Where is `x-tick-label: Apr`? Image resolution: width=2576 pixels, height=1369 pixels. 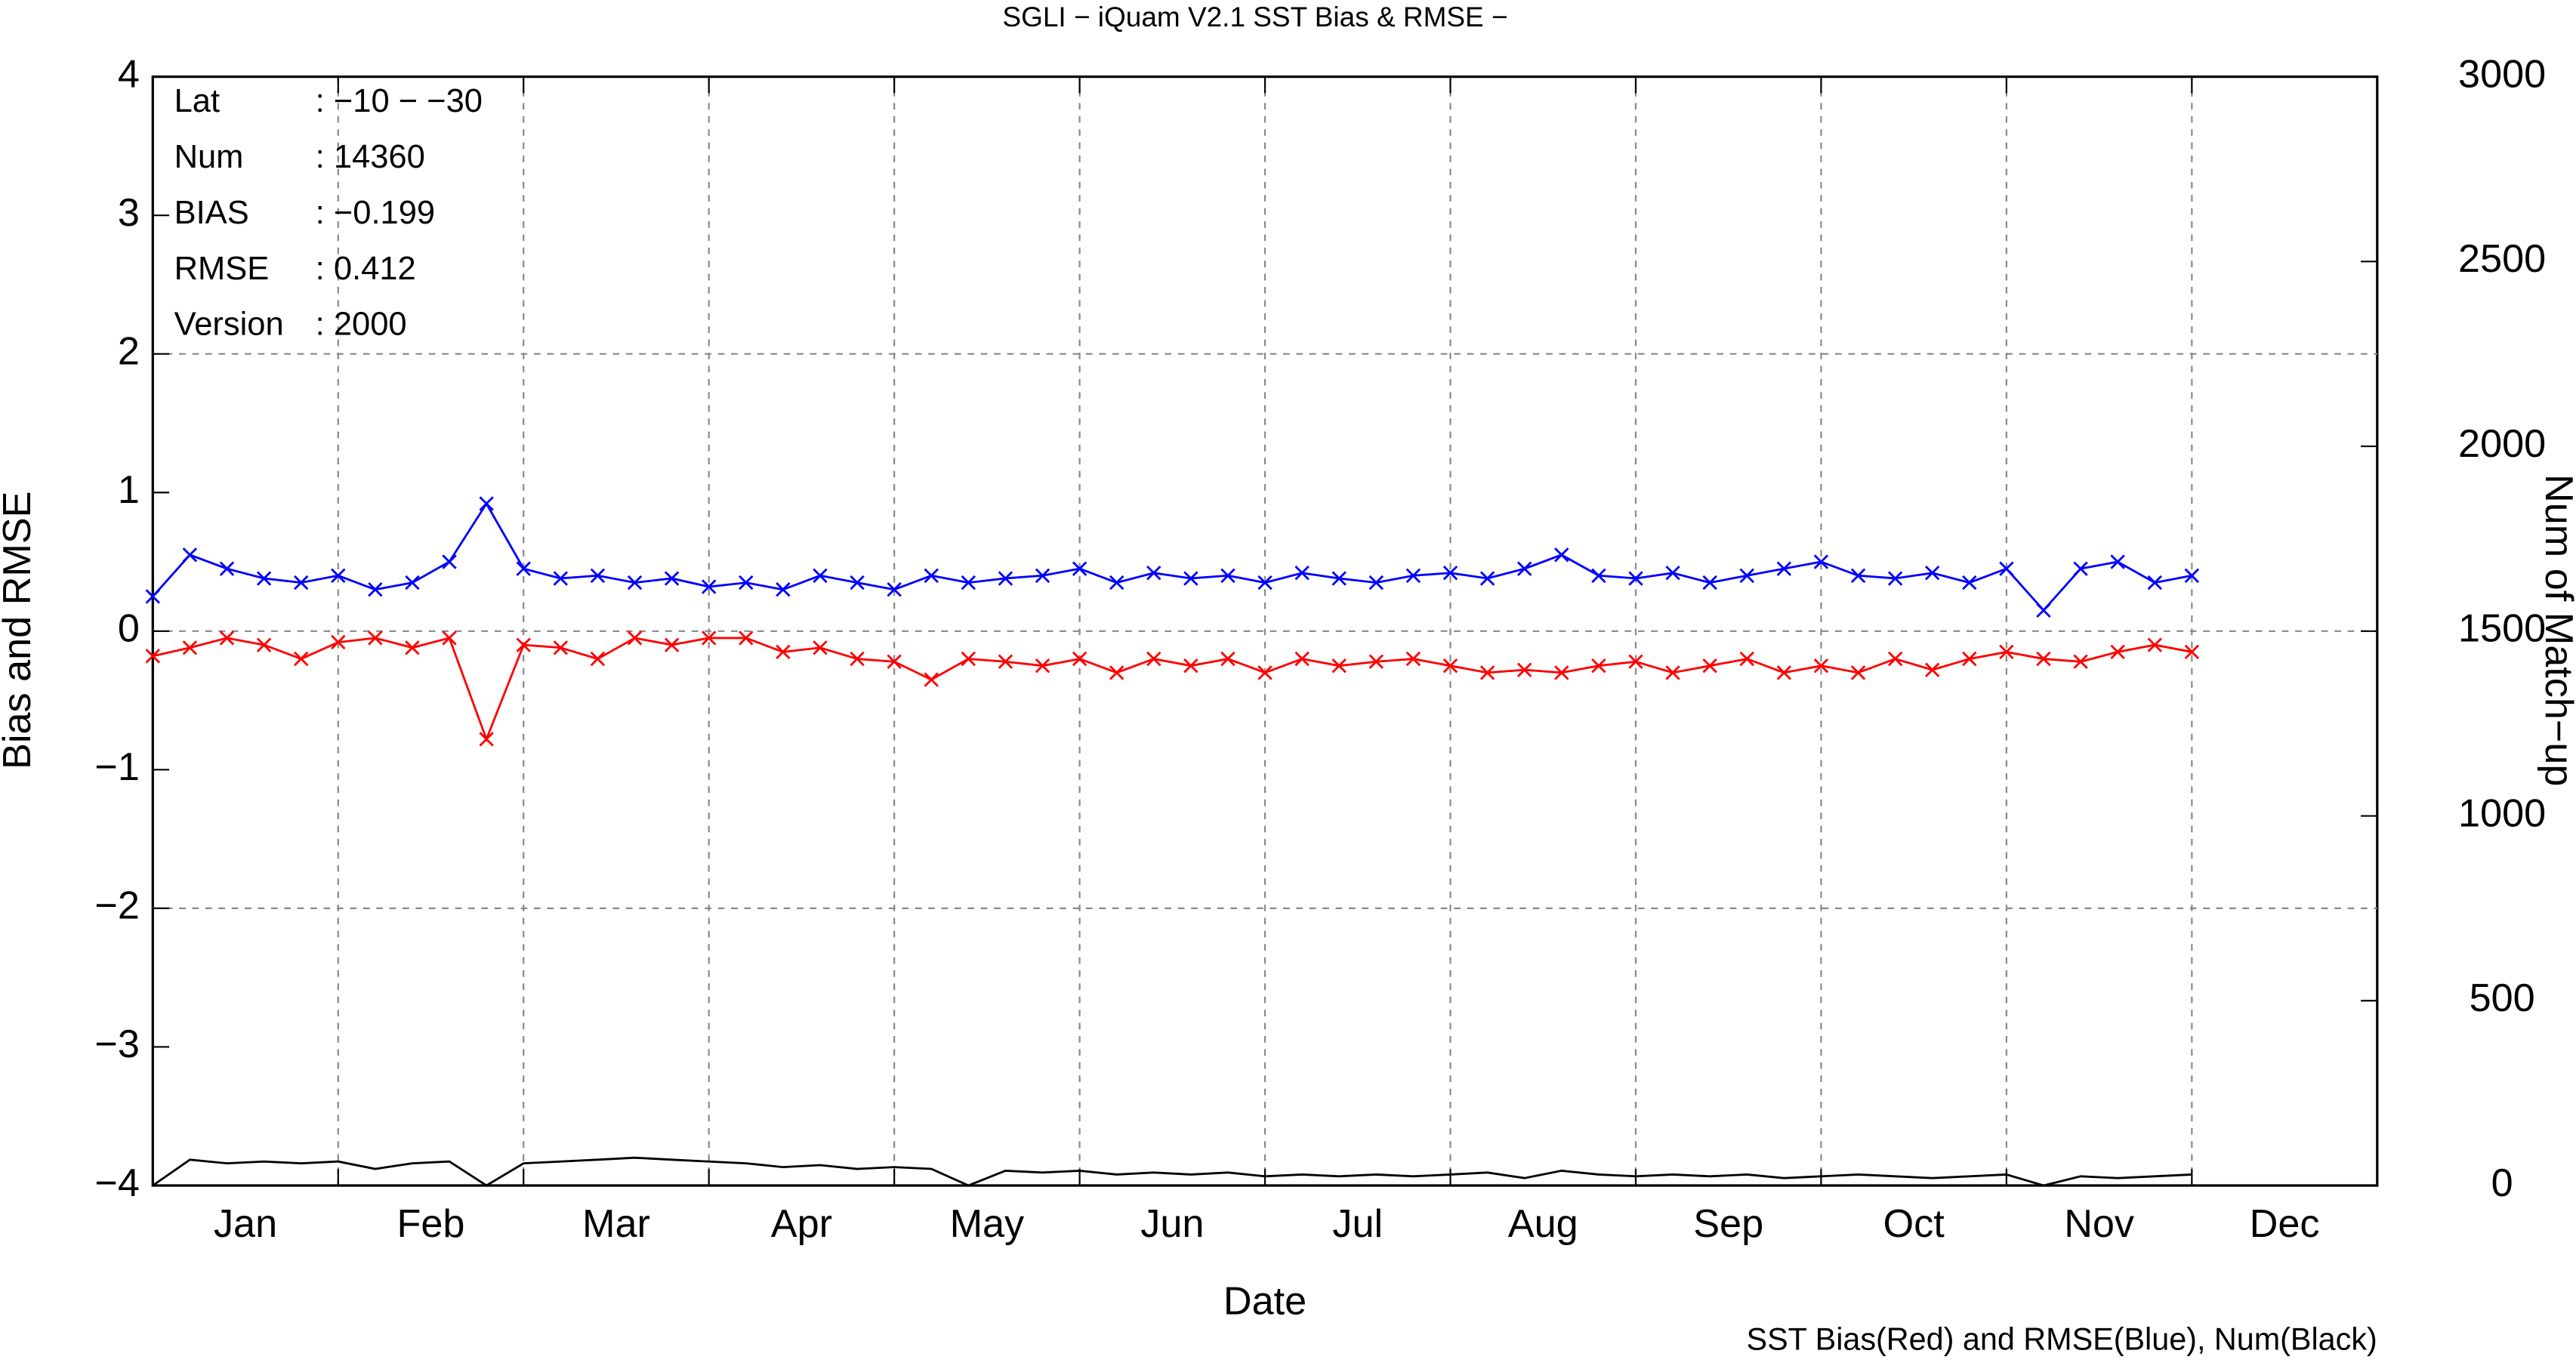 x-tick-label: Apr is located at coordinates (801, 1224).